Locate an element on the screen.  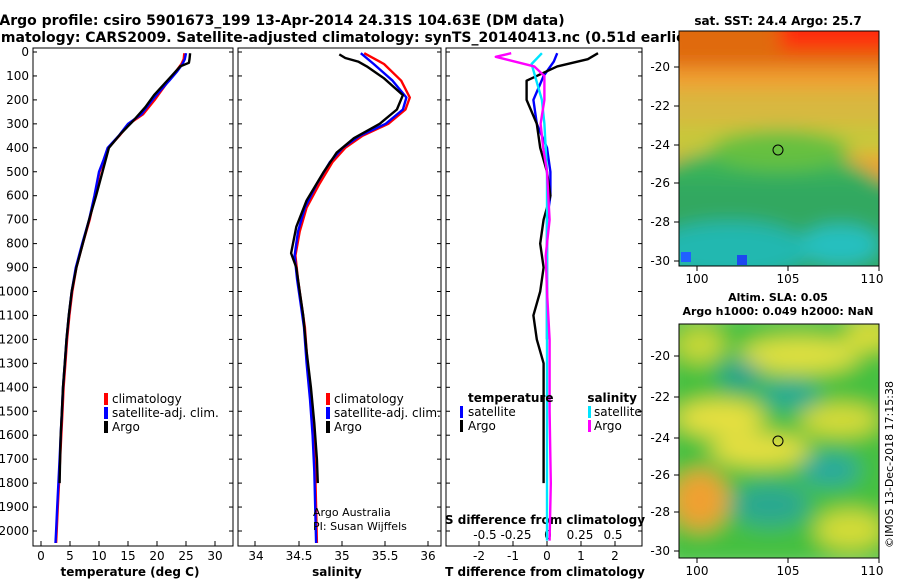
depth-tick-label: 1100 is located at coordinates (14, 315).